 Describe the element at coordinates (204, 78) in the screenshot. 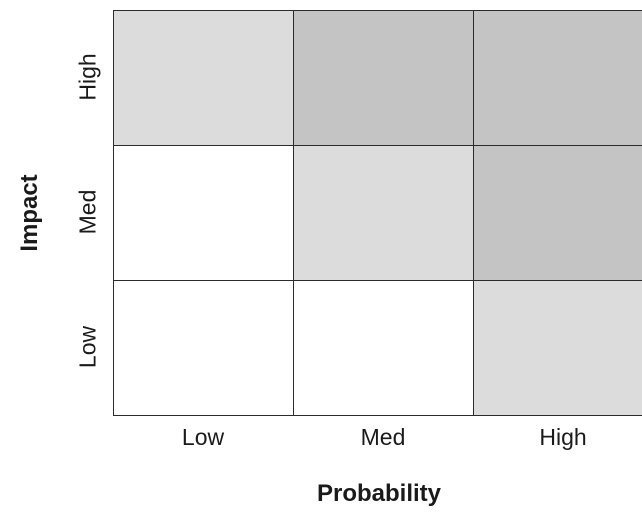

I see `matrix-cell-impact-high-probability-low` at that location.